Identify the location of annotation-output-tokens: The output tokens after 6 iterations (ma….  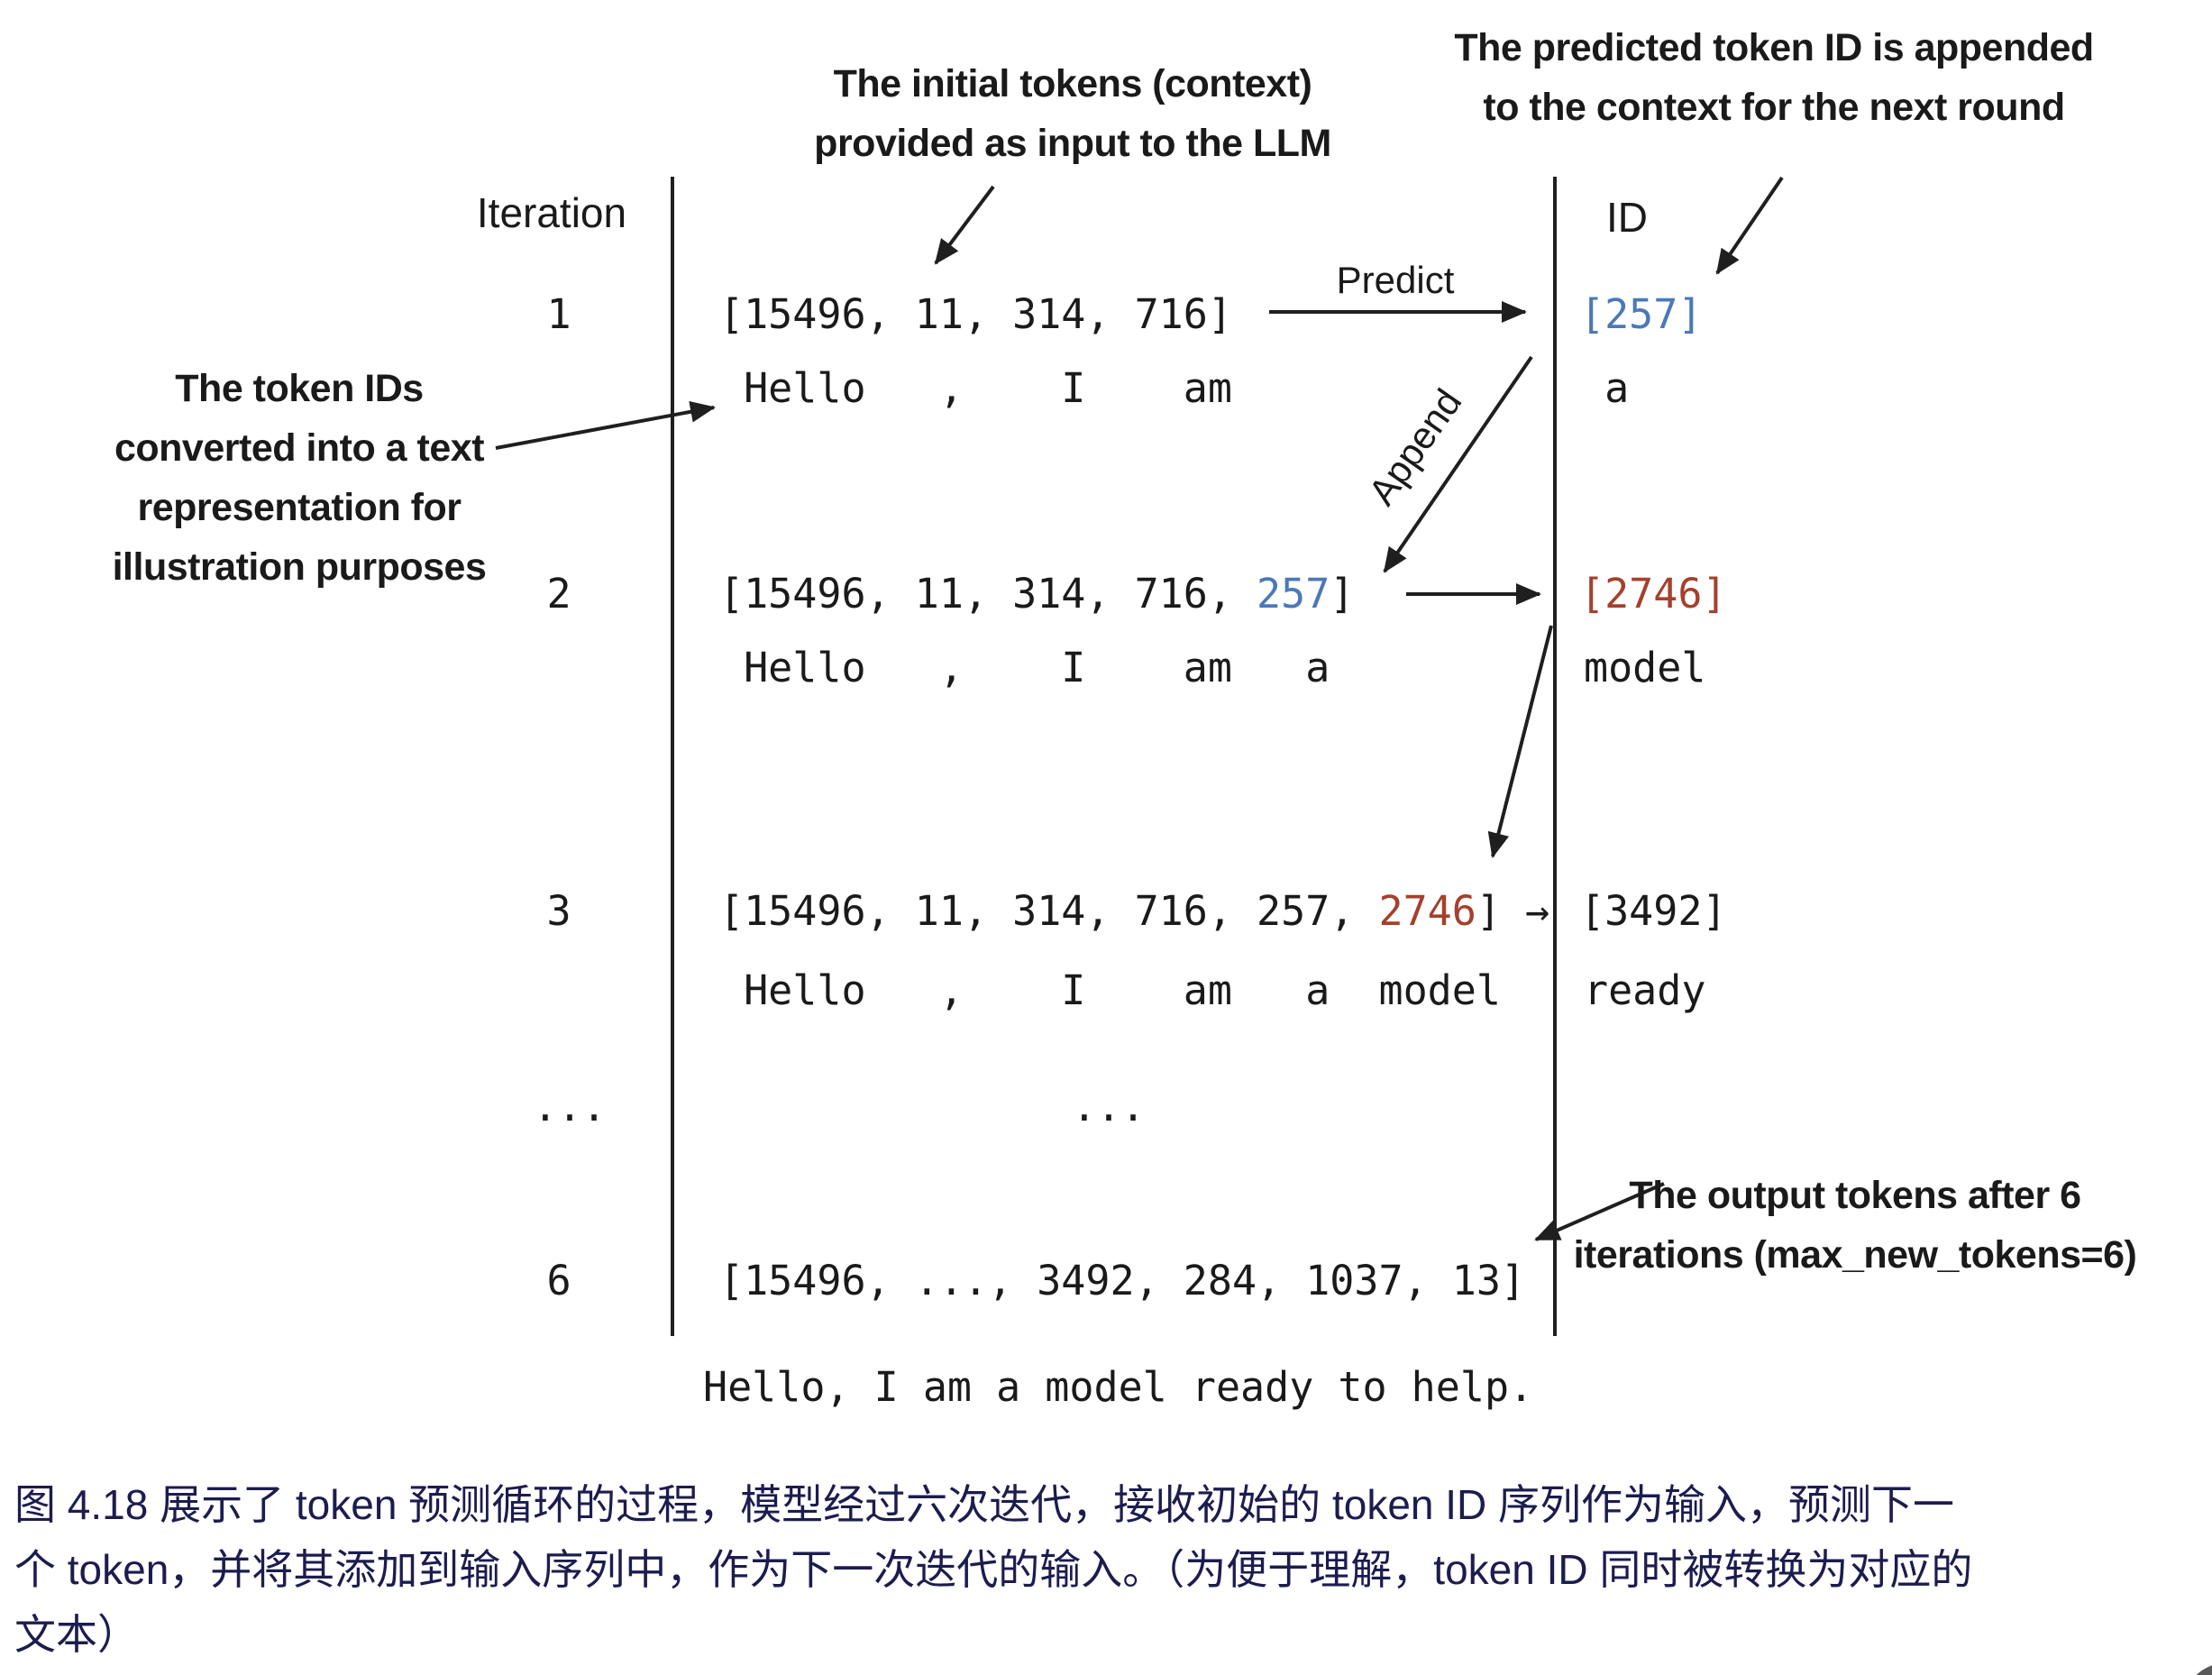
(1855, 1225).